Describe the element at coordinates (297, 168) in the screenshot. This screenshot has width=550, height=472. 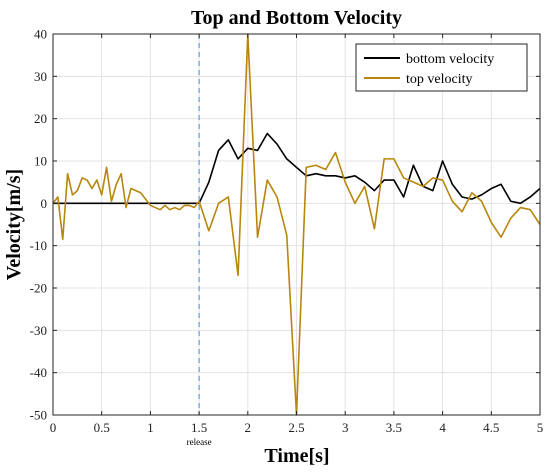
I see `series-line-bottom-velocity` at that location.